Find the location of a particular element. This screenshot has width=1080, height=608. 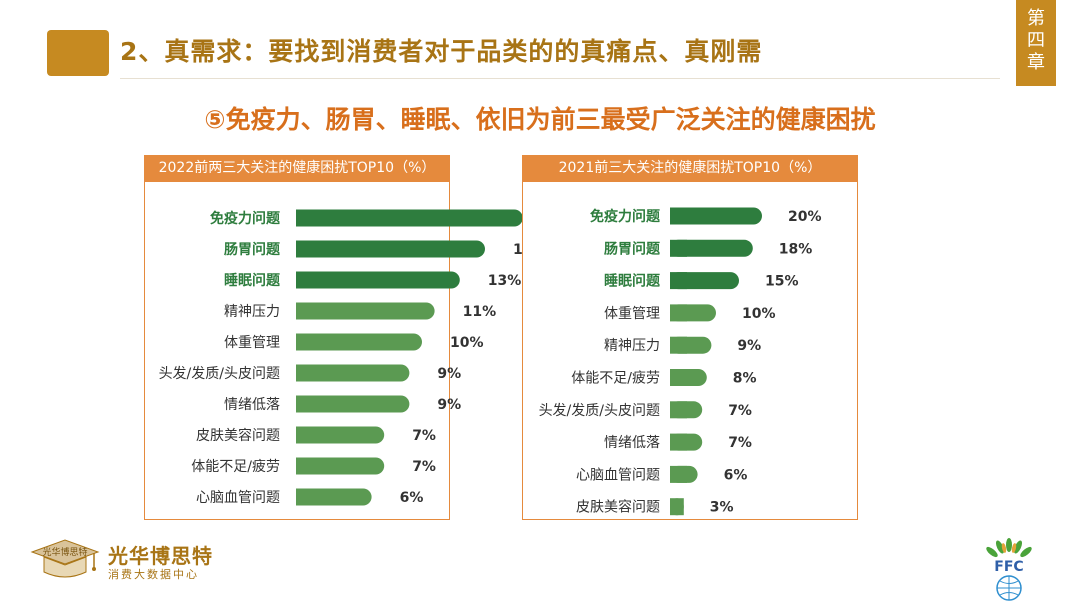

chapter-char: 章 is located at coordinates (1036, 62).